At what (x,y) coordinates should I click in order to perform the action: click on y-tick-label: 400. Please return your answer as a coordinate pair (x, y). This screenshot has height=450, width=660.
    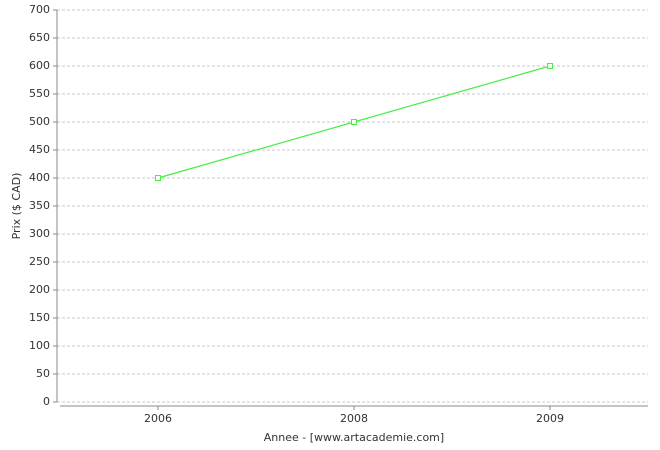
    Looking at the image, I should click on (39, 177).